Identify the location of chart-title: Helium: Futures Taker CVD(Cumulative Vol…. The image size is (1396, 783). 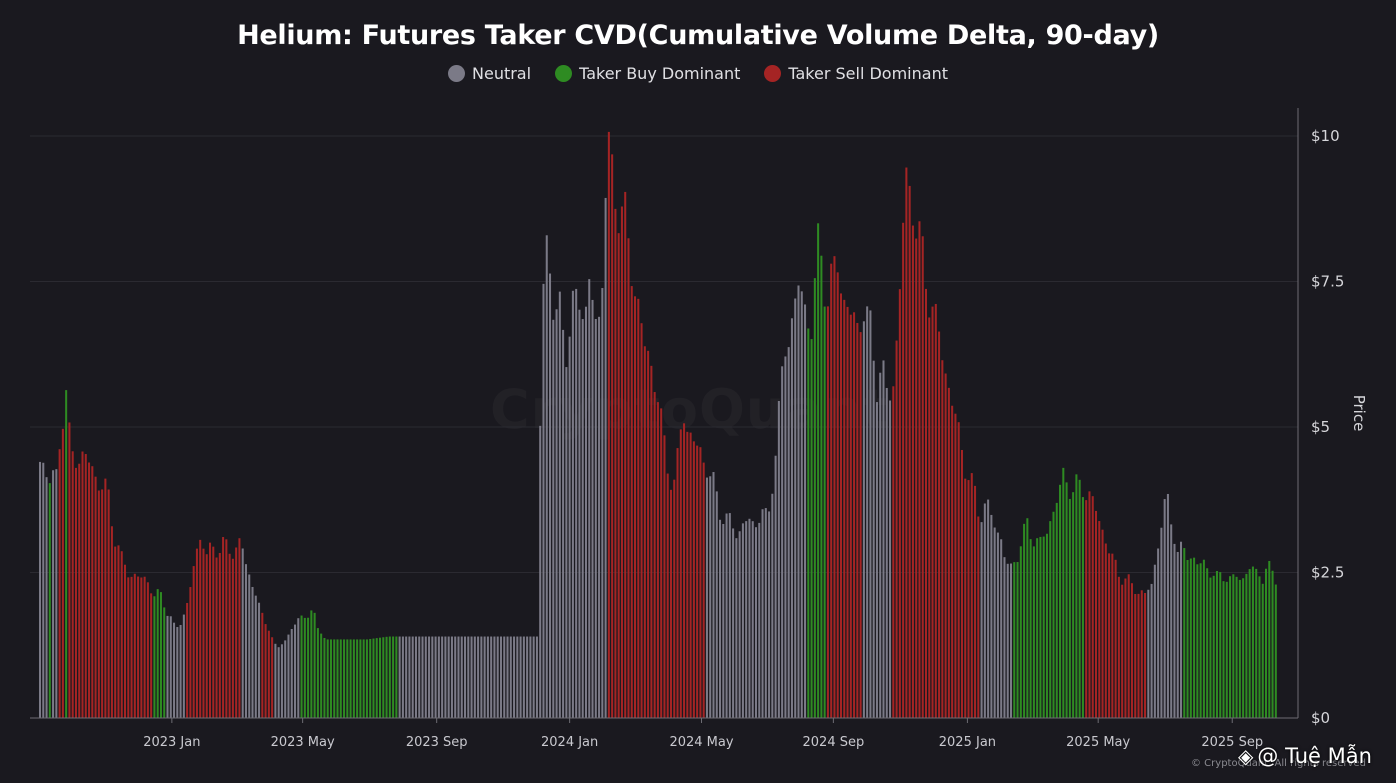
(698, 35).